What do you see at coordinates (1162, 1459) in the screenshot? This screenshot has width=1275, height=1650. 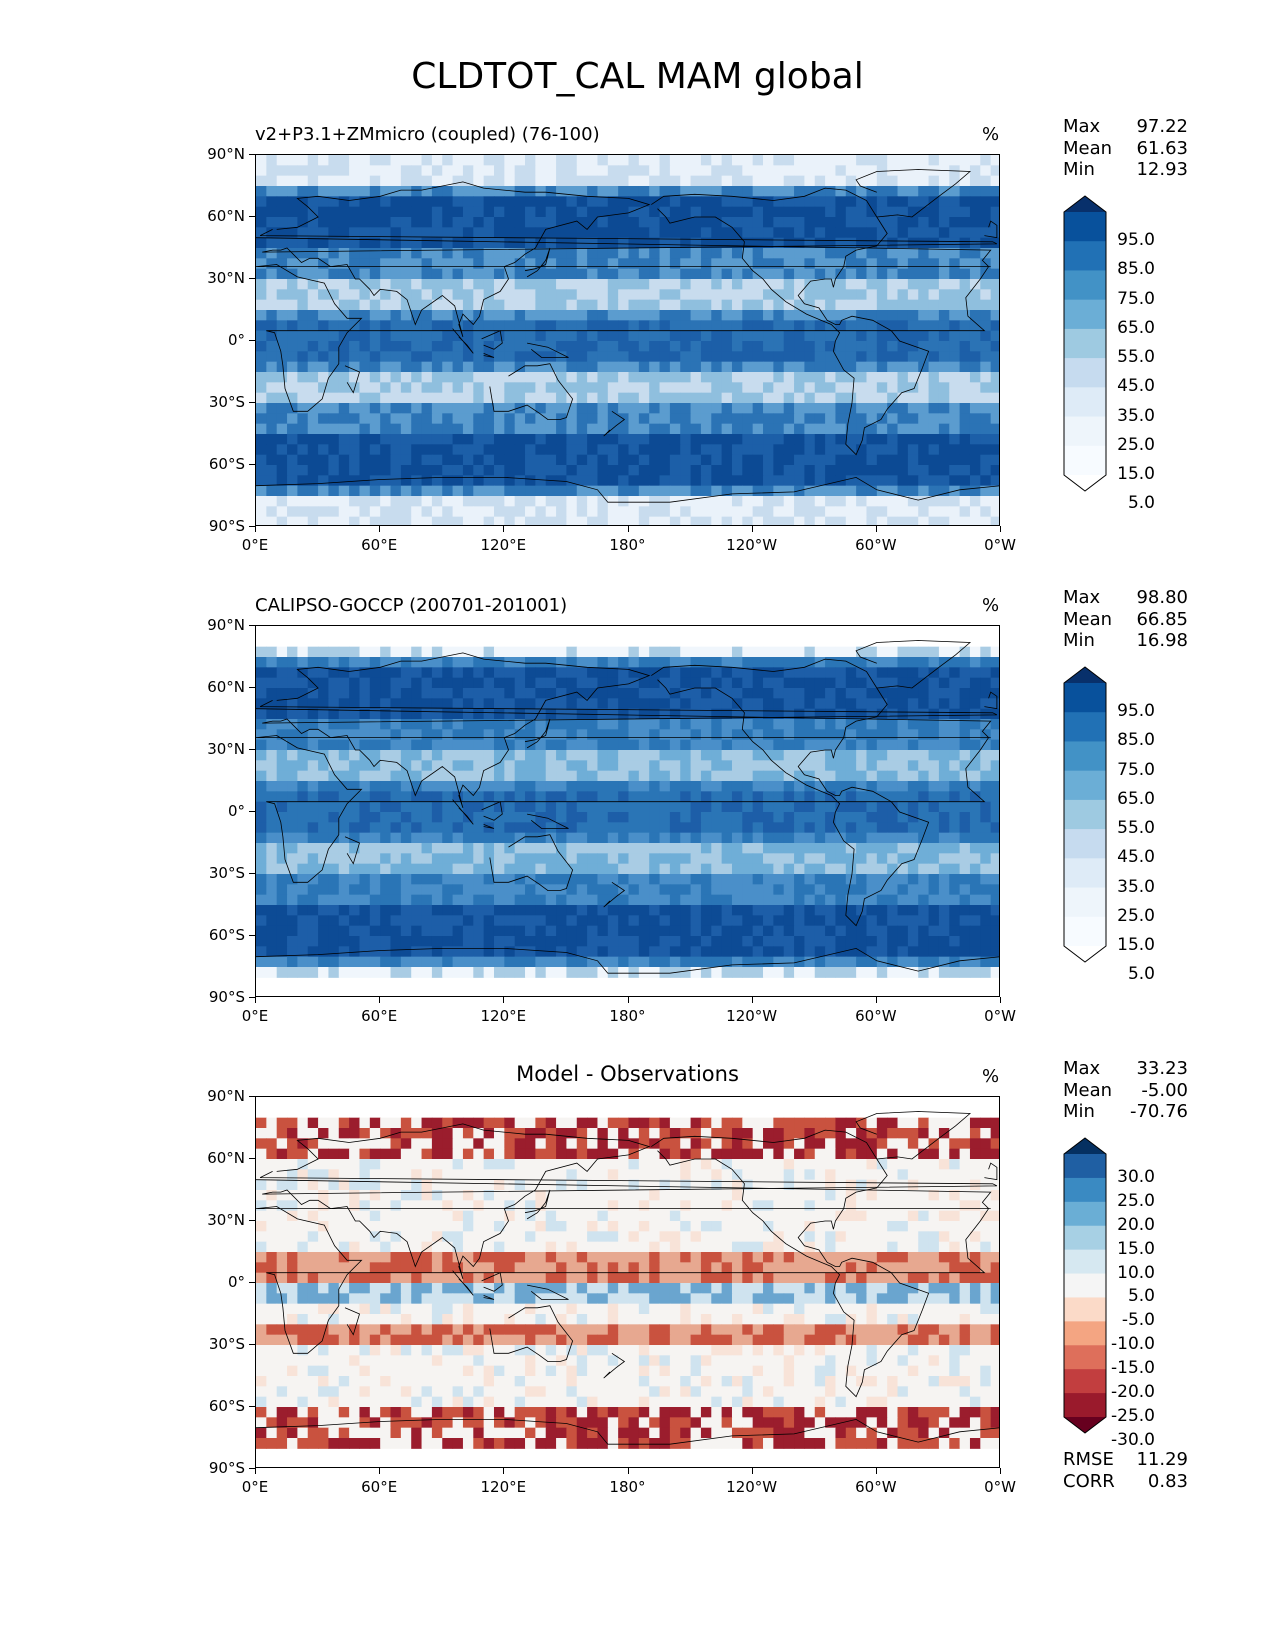 I see `stat-value: 11.29` at bounding box center [1162, 1459].